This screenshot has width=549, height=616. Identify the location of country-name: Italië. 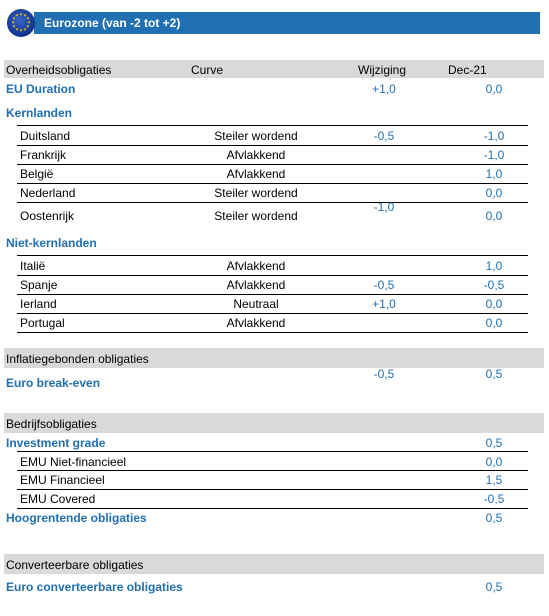
(33, 266).